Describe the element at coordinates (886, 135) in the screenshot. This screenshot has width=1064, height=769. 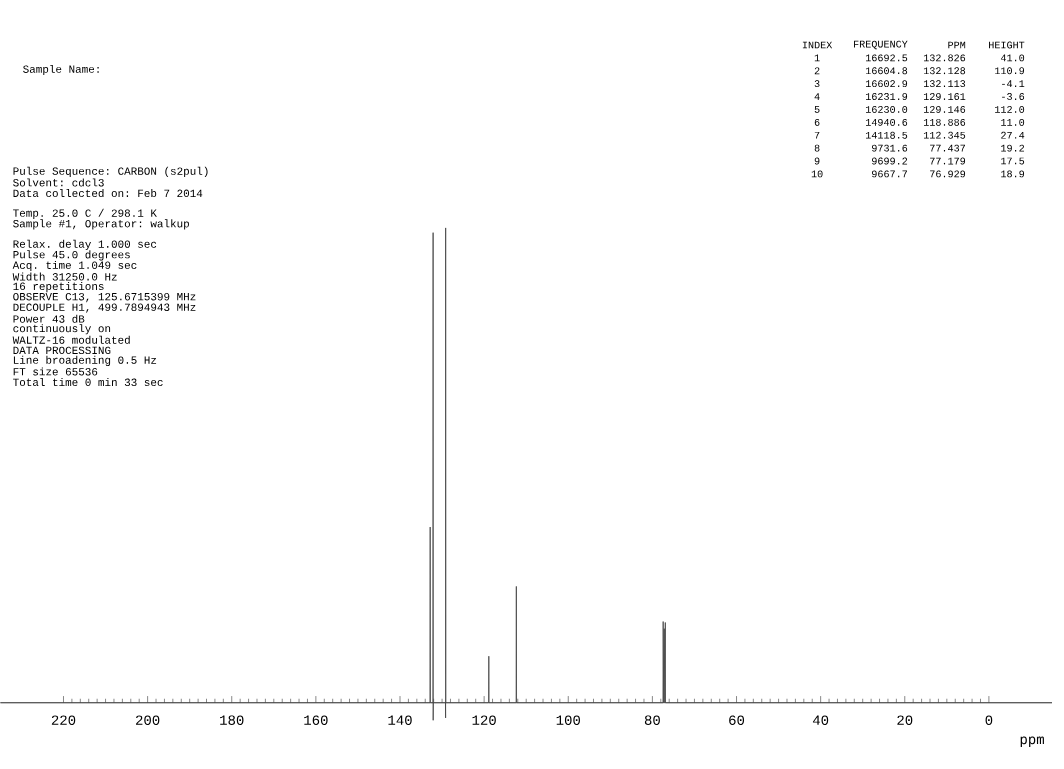
I see `text: 14118.5` at that location.